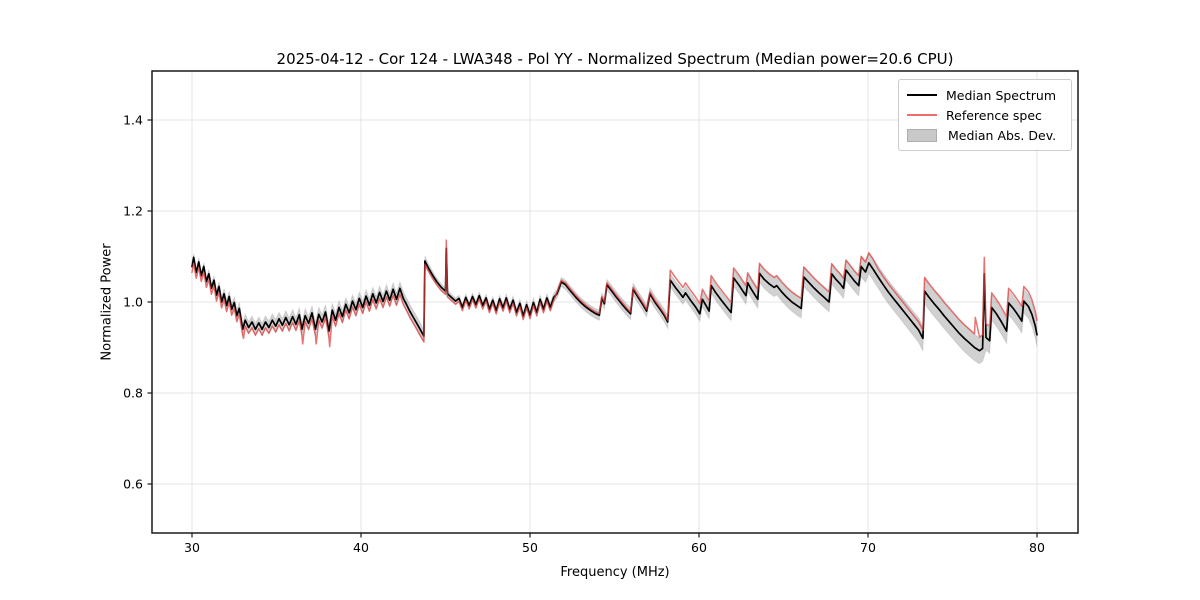  What do you see at coordinates (107, 302) in the screenshot?
I see `y-axis-label: Normalized Power` at bounding box center [107, 302].